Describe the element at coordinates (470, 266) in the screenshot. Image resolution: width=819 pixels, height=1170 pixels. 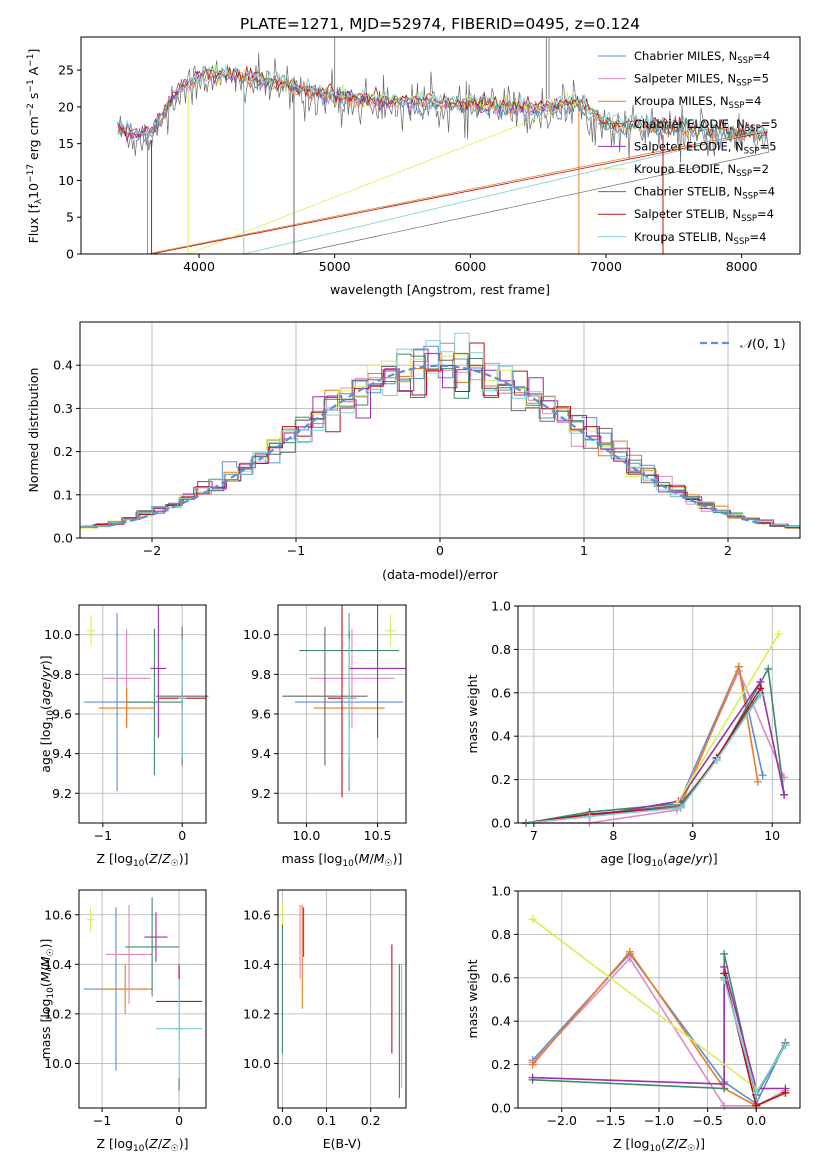
I see `x-tick-label: 6000` at that location.